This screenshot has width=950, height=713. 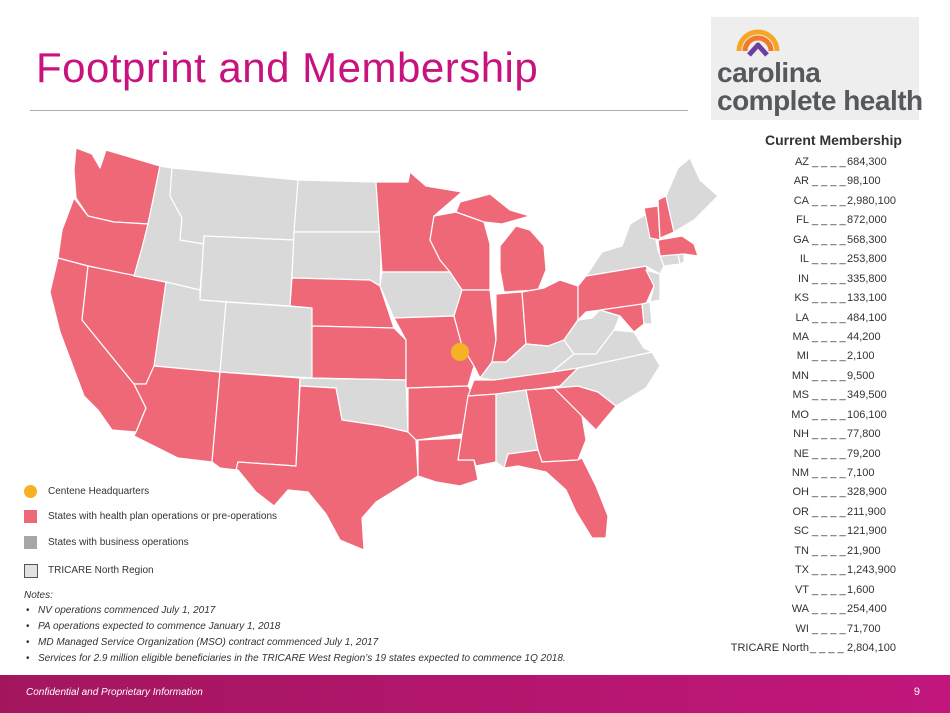 I want to click on membership-state: KS, so click(x=801, y=298).